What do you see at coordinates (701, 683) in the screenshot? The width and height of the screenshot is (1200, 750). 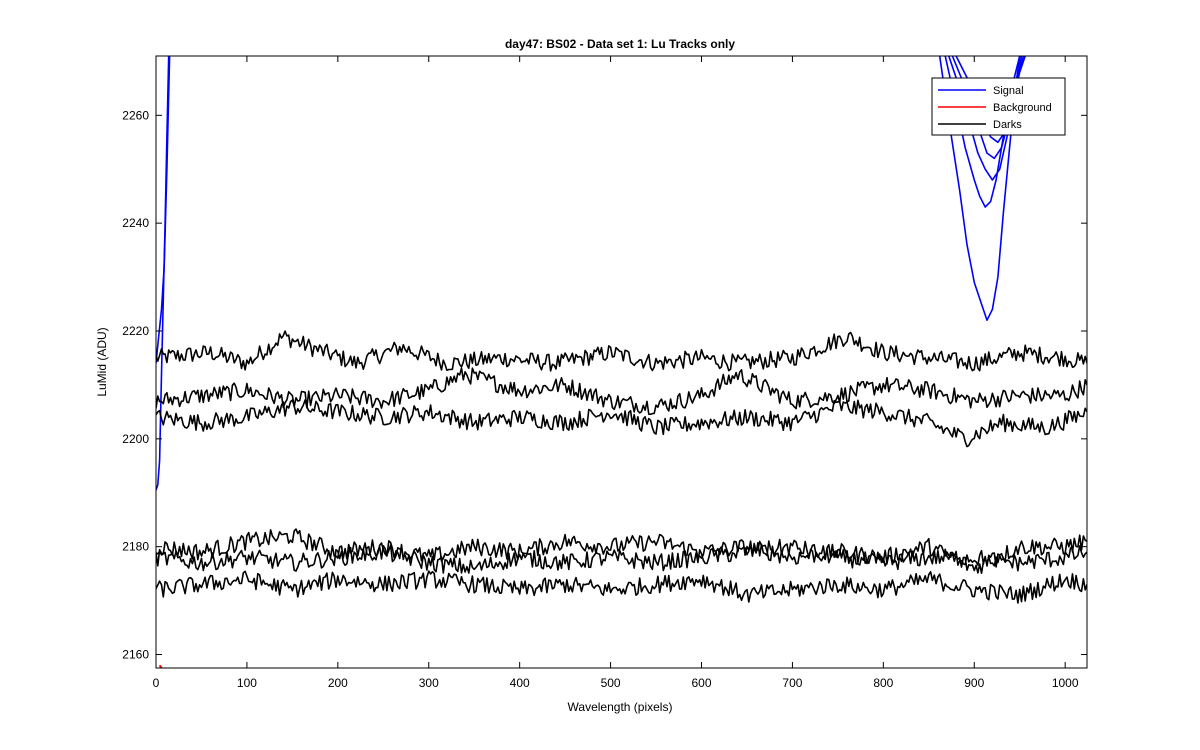 I see `x-tick-label-600: 600` at bounding box center [701, 683].